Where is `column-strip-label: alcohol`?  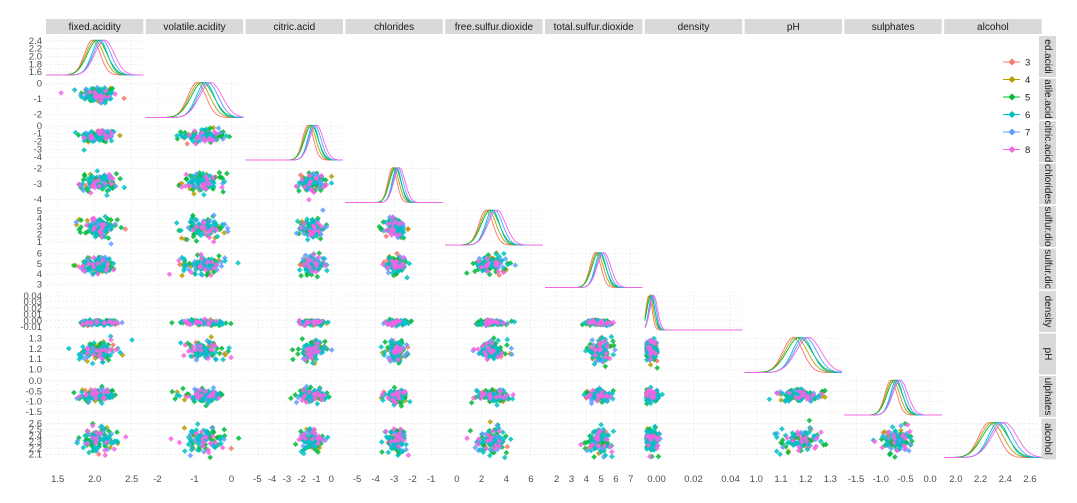
column-strip-label: alcohol is located at coordinates (993, 27).